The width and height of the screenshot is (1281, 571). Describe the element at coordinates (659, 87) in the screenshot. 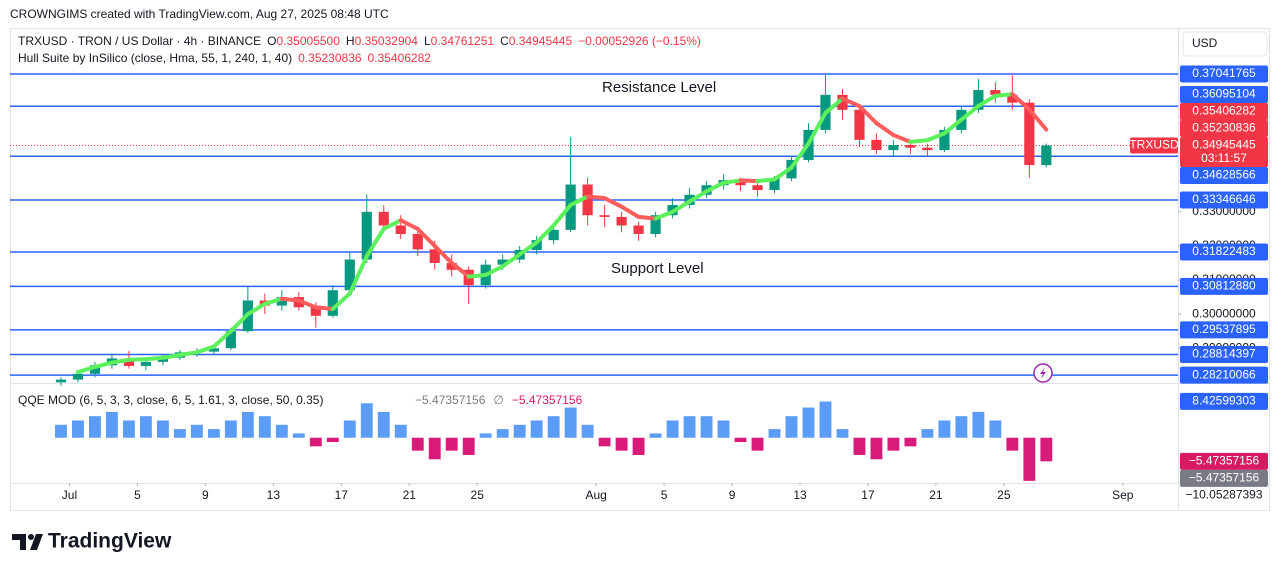

I see `annotation: Resistance Level` at that location.